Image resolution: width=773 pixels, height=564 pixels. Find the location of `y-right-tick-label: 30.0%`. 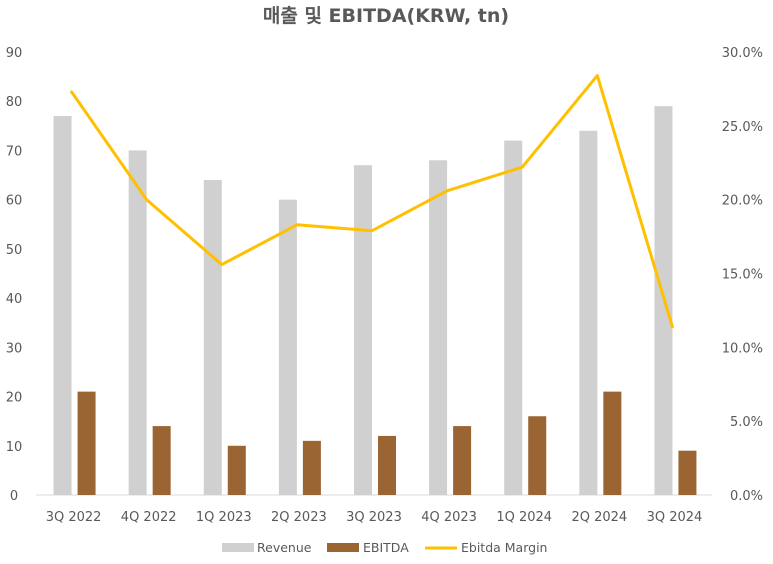

y-right-tick-label: 30.0% is located at coordinates (742, 53).